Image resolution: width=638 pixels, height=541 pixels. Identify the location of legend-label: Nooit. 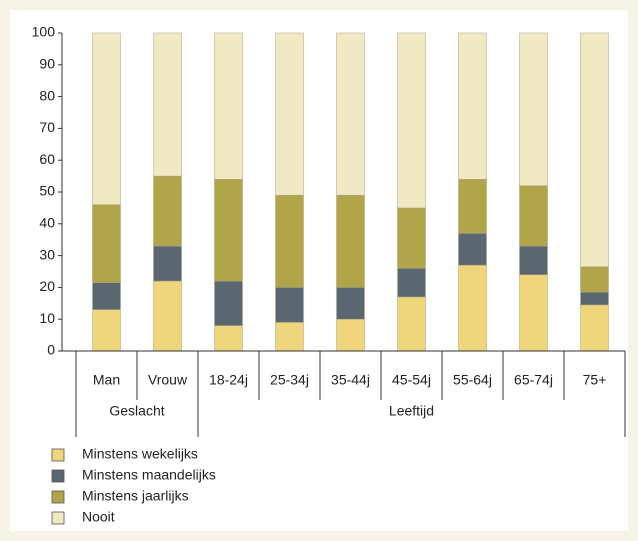
(98, 517).